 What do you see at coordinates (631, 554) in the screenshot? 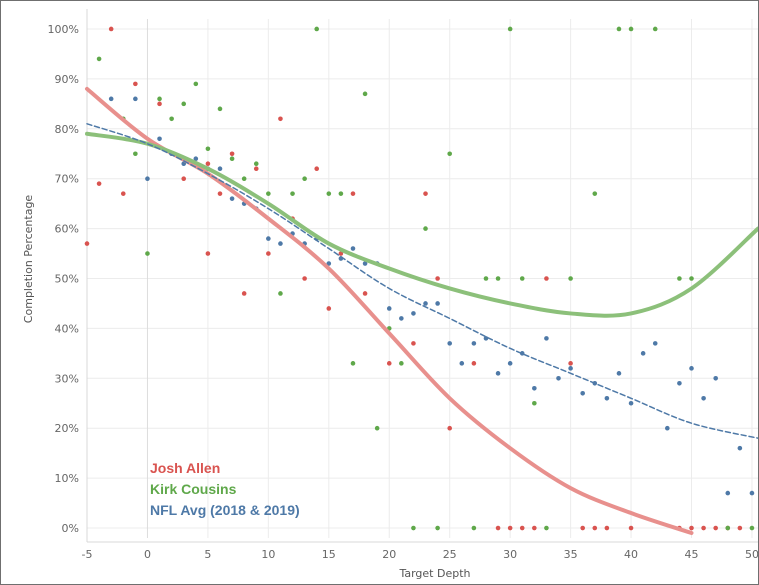
I see `x-tick-label: 40` at bounding box center [631, 554].